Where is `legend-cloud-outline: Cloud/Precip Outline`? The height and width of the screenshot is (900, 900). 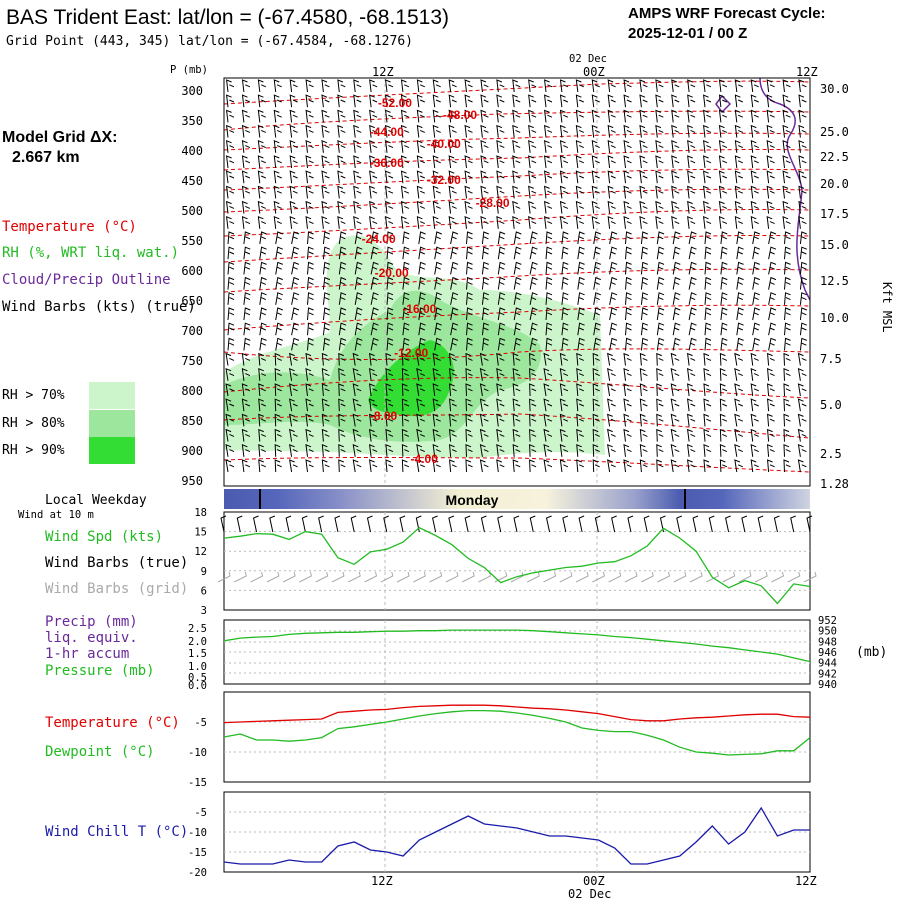
legend-cloud-outline: Cloud/Precip Outline is located at coordinates (86, 280).